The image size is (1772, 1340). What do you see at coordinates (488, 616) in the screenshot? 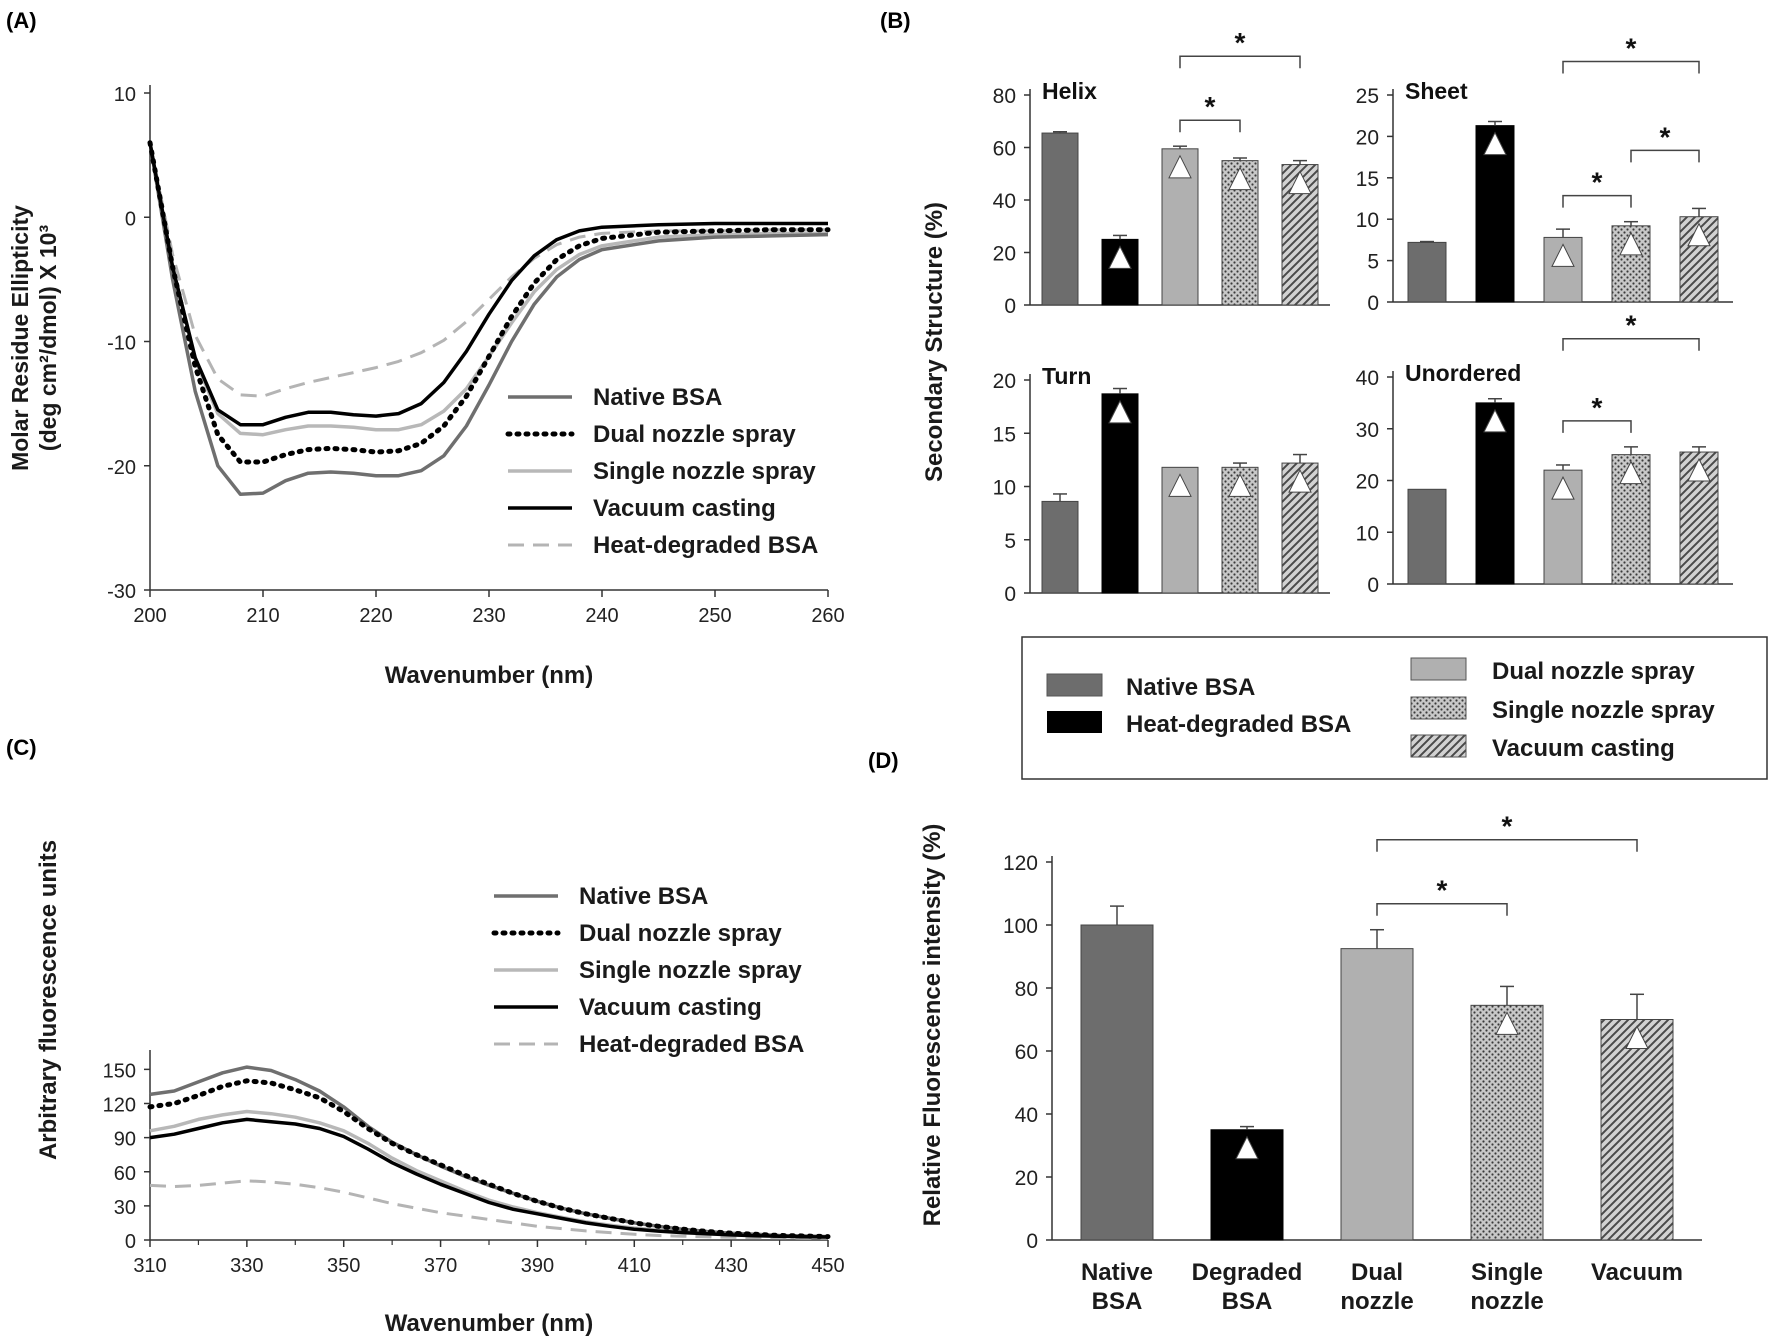
I see `x-tick-label: 230` at bounding box center [488, 616].